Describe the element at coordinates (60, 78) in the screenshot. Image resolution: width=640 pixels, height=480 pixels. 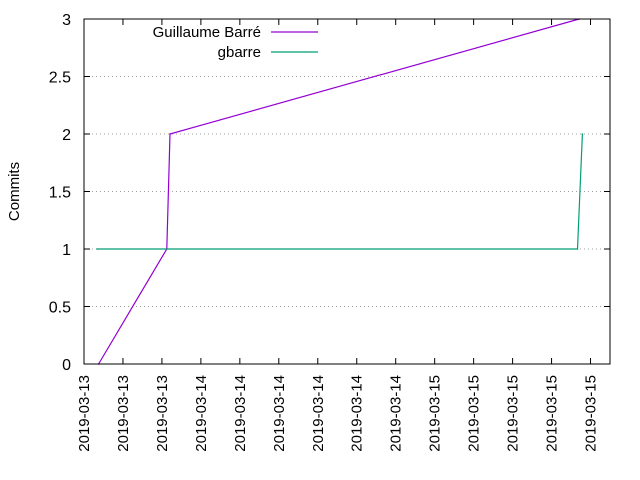
I see `y-tick-label: 2.5` at that location.